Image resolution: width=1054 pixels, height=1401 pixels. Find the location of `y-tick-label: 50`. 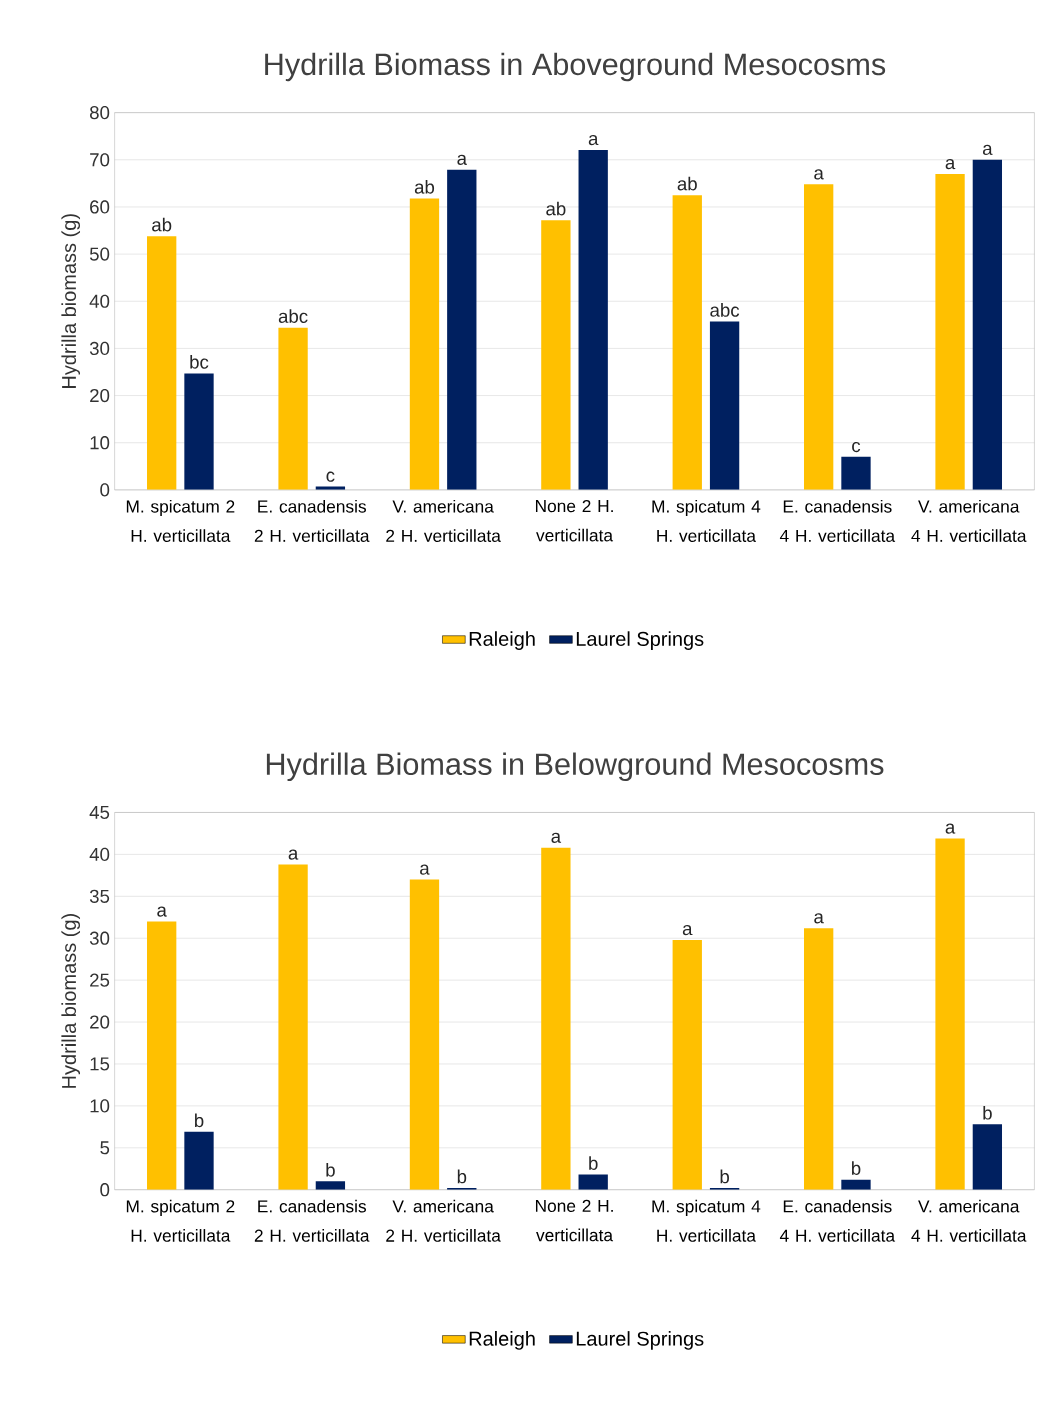

y-tick-label: 50 is located at coordinates (99, 254).